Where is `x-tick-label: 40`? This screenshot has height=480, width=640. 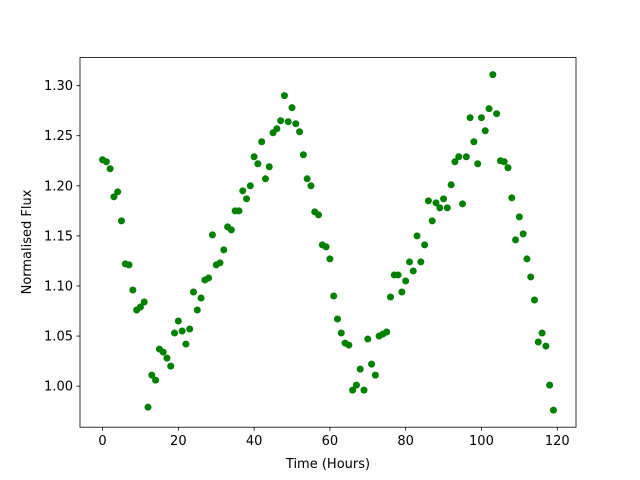 x-tick-label: 40 is located at coordinates (254, 441).